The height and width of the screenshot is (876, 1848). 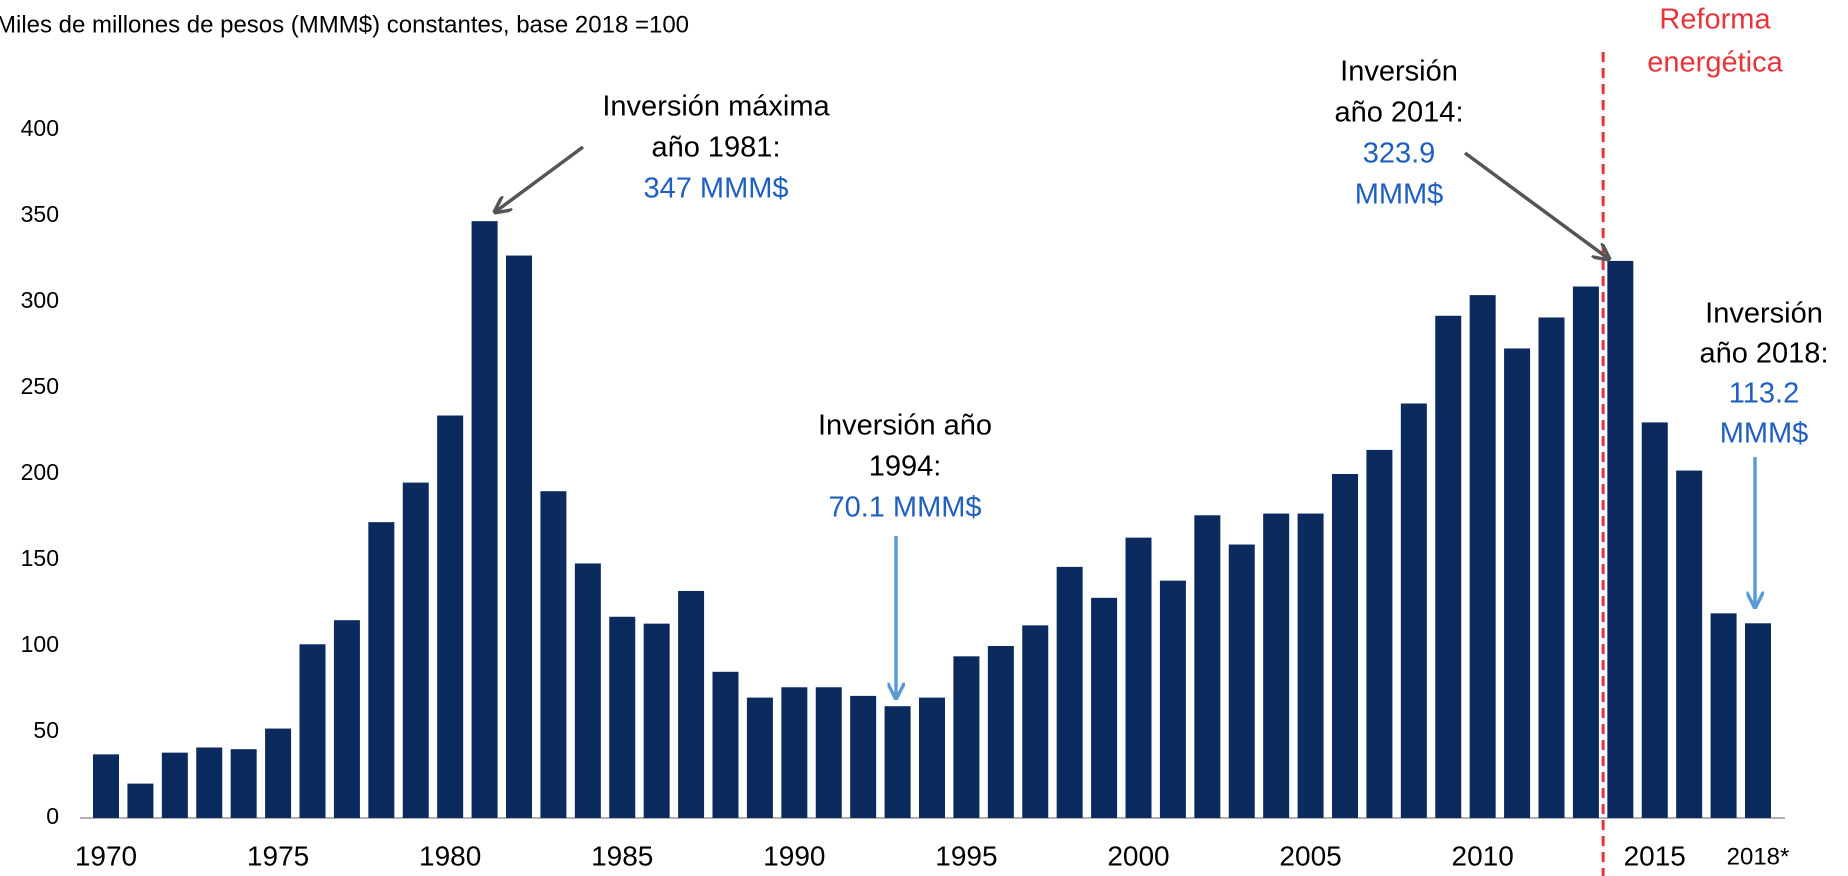 I want to click on x-tick-label: 1975, so click(x=278, y=855).